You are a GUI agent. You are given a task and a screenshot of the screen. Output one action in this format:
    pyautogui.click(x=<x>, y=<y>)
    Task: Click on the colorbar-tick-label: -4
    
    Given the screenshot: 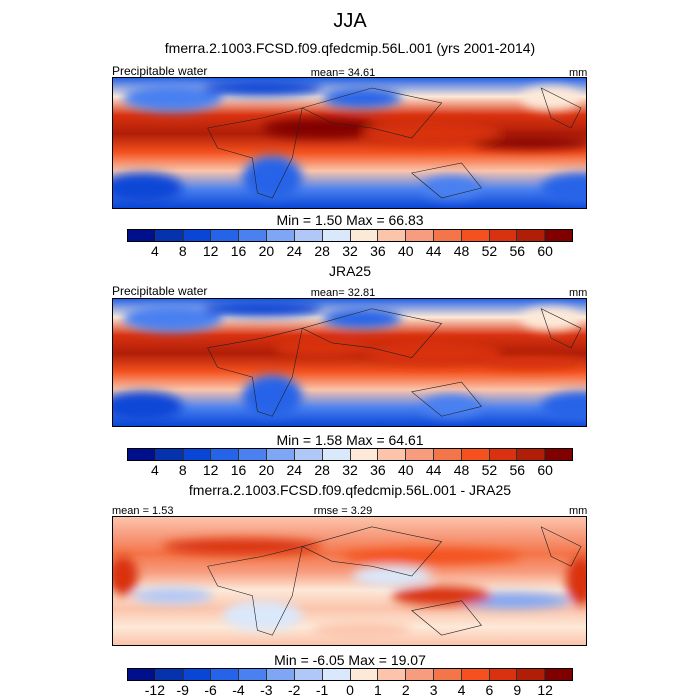 What is the action you would take?
    pyautogui.click(x=238, y=690)
    